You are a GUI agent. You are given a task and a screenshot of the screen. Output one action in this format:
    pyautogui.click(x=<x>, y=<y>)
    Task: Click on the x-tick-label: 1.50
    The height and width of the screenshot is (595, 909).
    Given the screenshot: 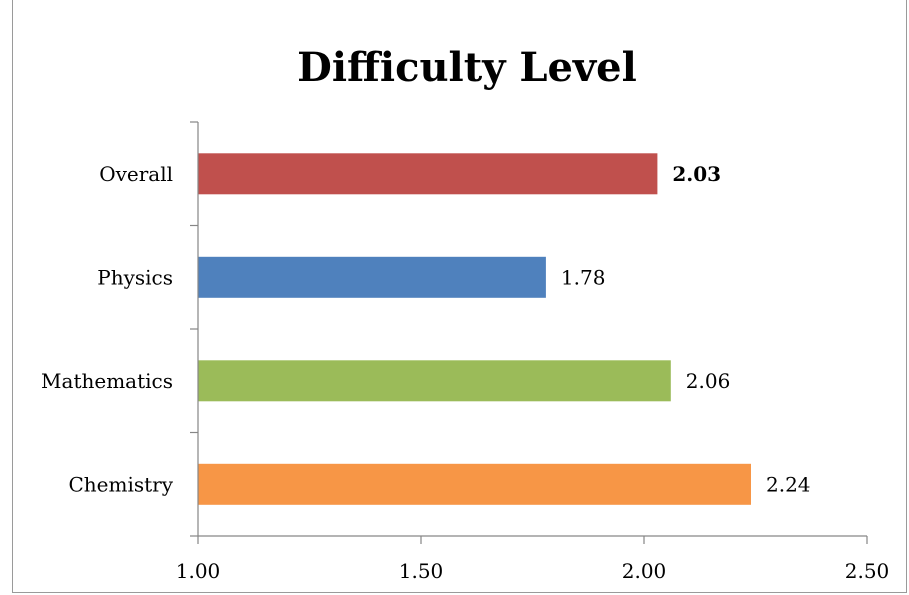 What is the action you would take?
    pyautogui.click(x=421, y=571)
    